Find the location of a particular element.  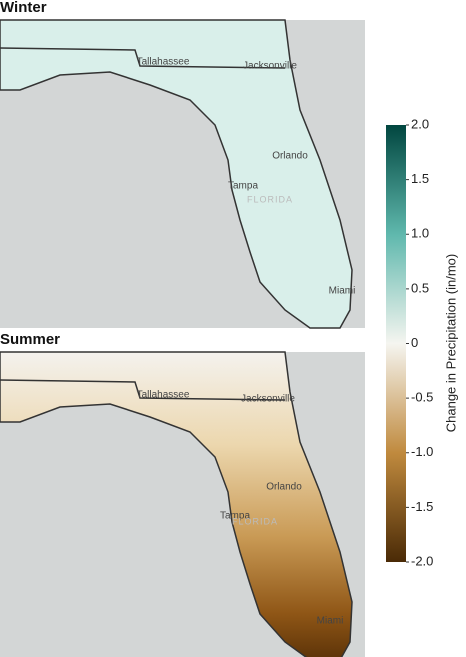

tick-label: -1.0 is located at coordinates (422, 451).